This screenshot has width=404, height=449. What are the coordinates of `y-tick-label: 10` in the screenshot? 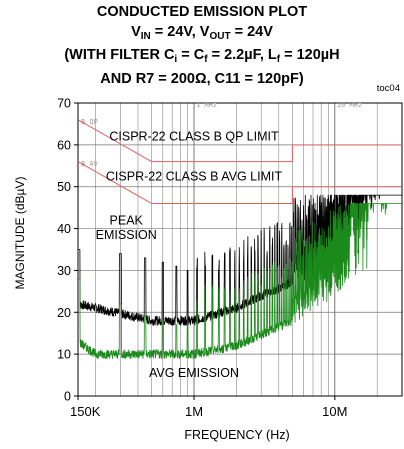 It's located at (64, 355).